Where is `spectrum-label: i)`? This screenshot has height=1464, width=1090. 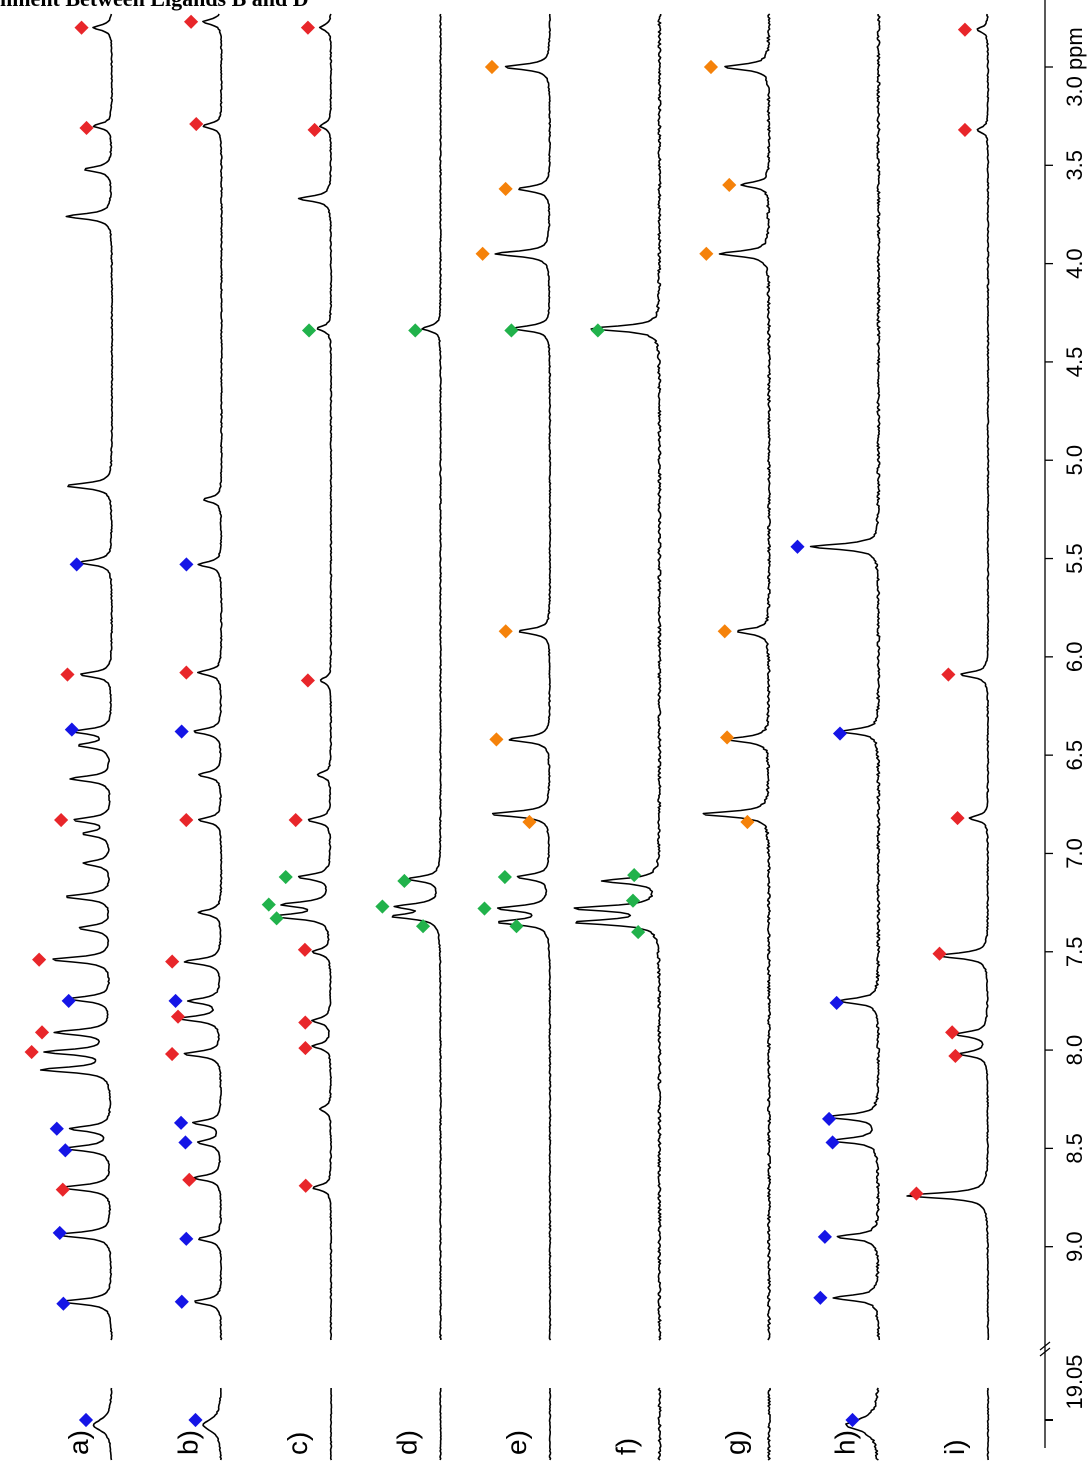
spectrum-label: i) is located at coordinates (954, 1447).